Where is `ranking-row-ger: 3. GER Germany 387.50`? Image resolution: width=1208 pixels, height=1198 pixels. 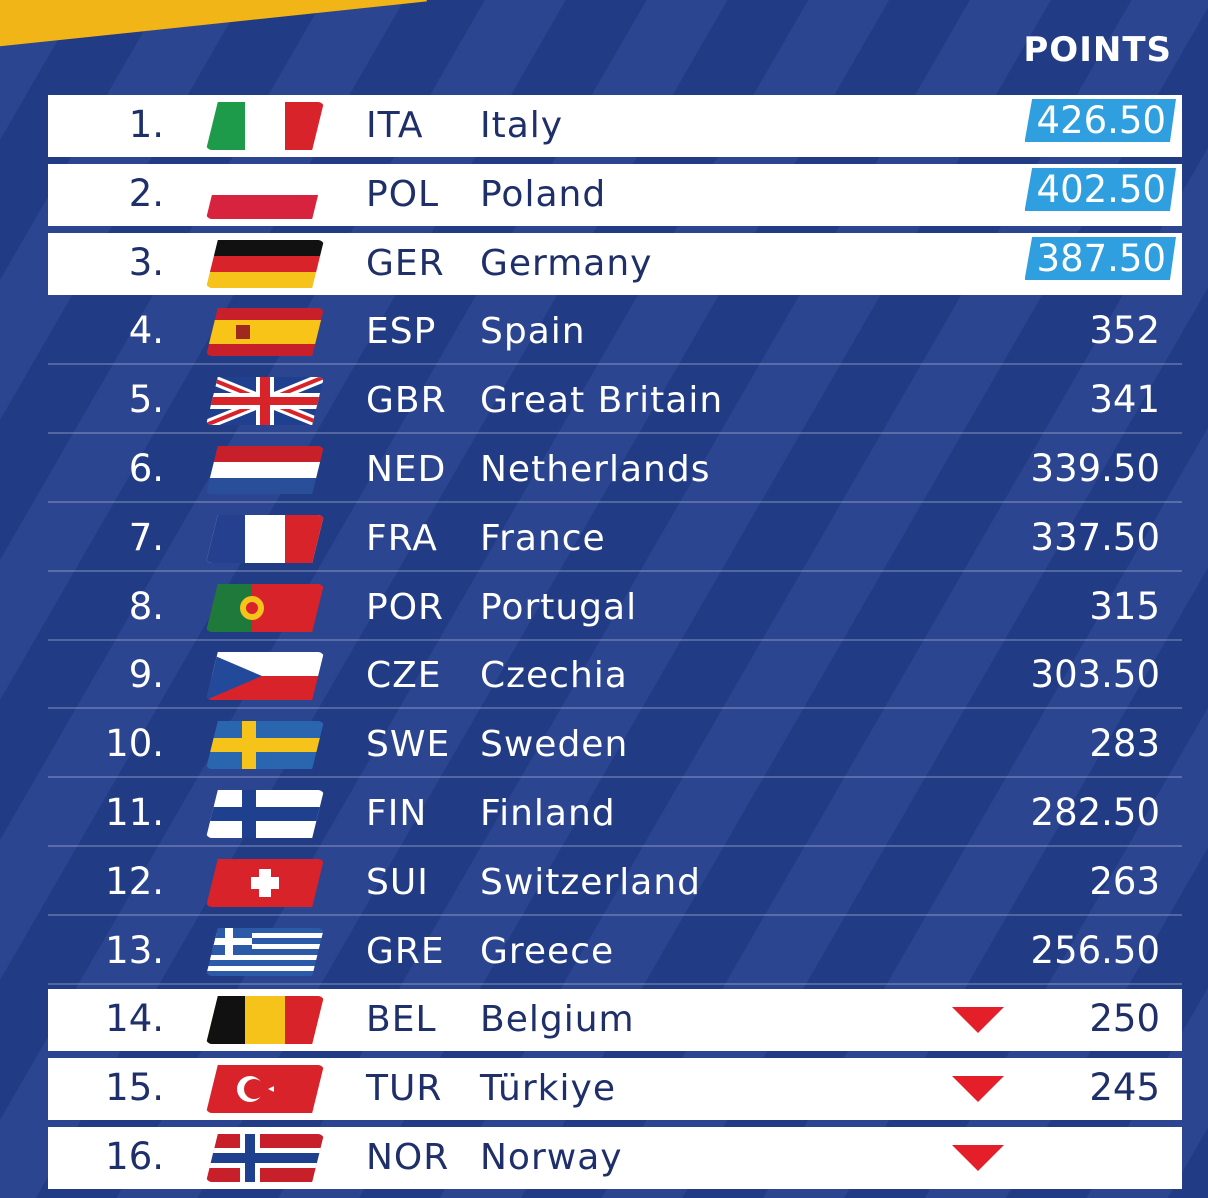 ranking-row-ger: 3. GER Germany 387.50 is located at coordinates (615, 264).